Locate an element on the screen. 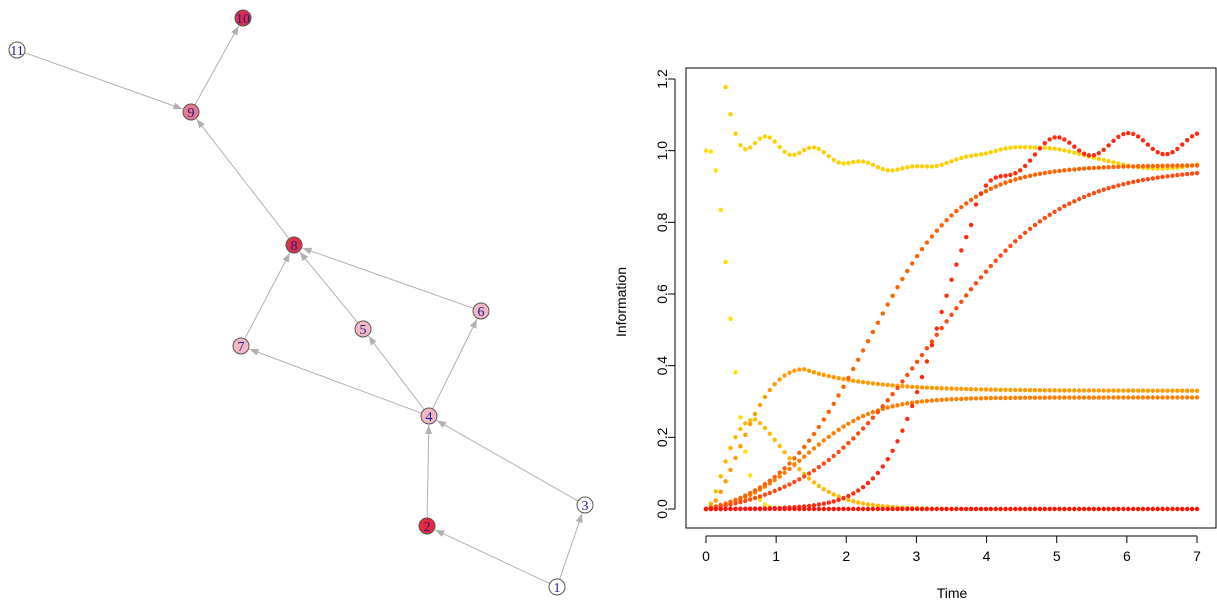  y-axis-title: Information is located at coordinates (621, 302).